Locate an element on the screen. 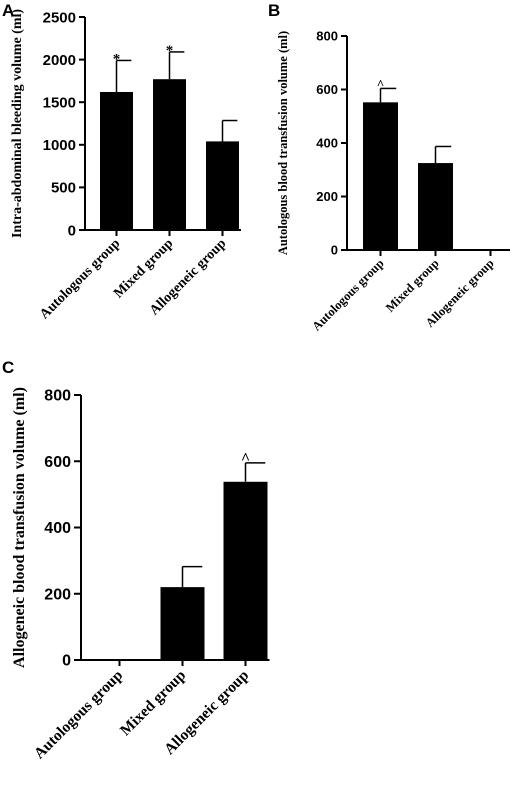  panel-a-y-tick-label: 1500 is located at coordinates (59, 102).